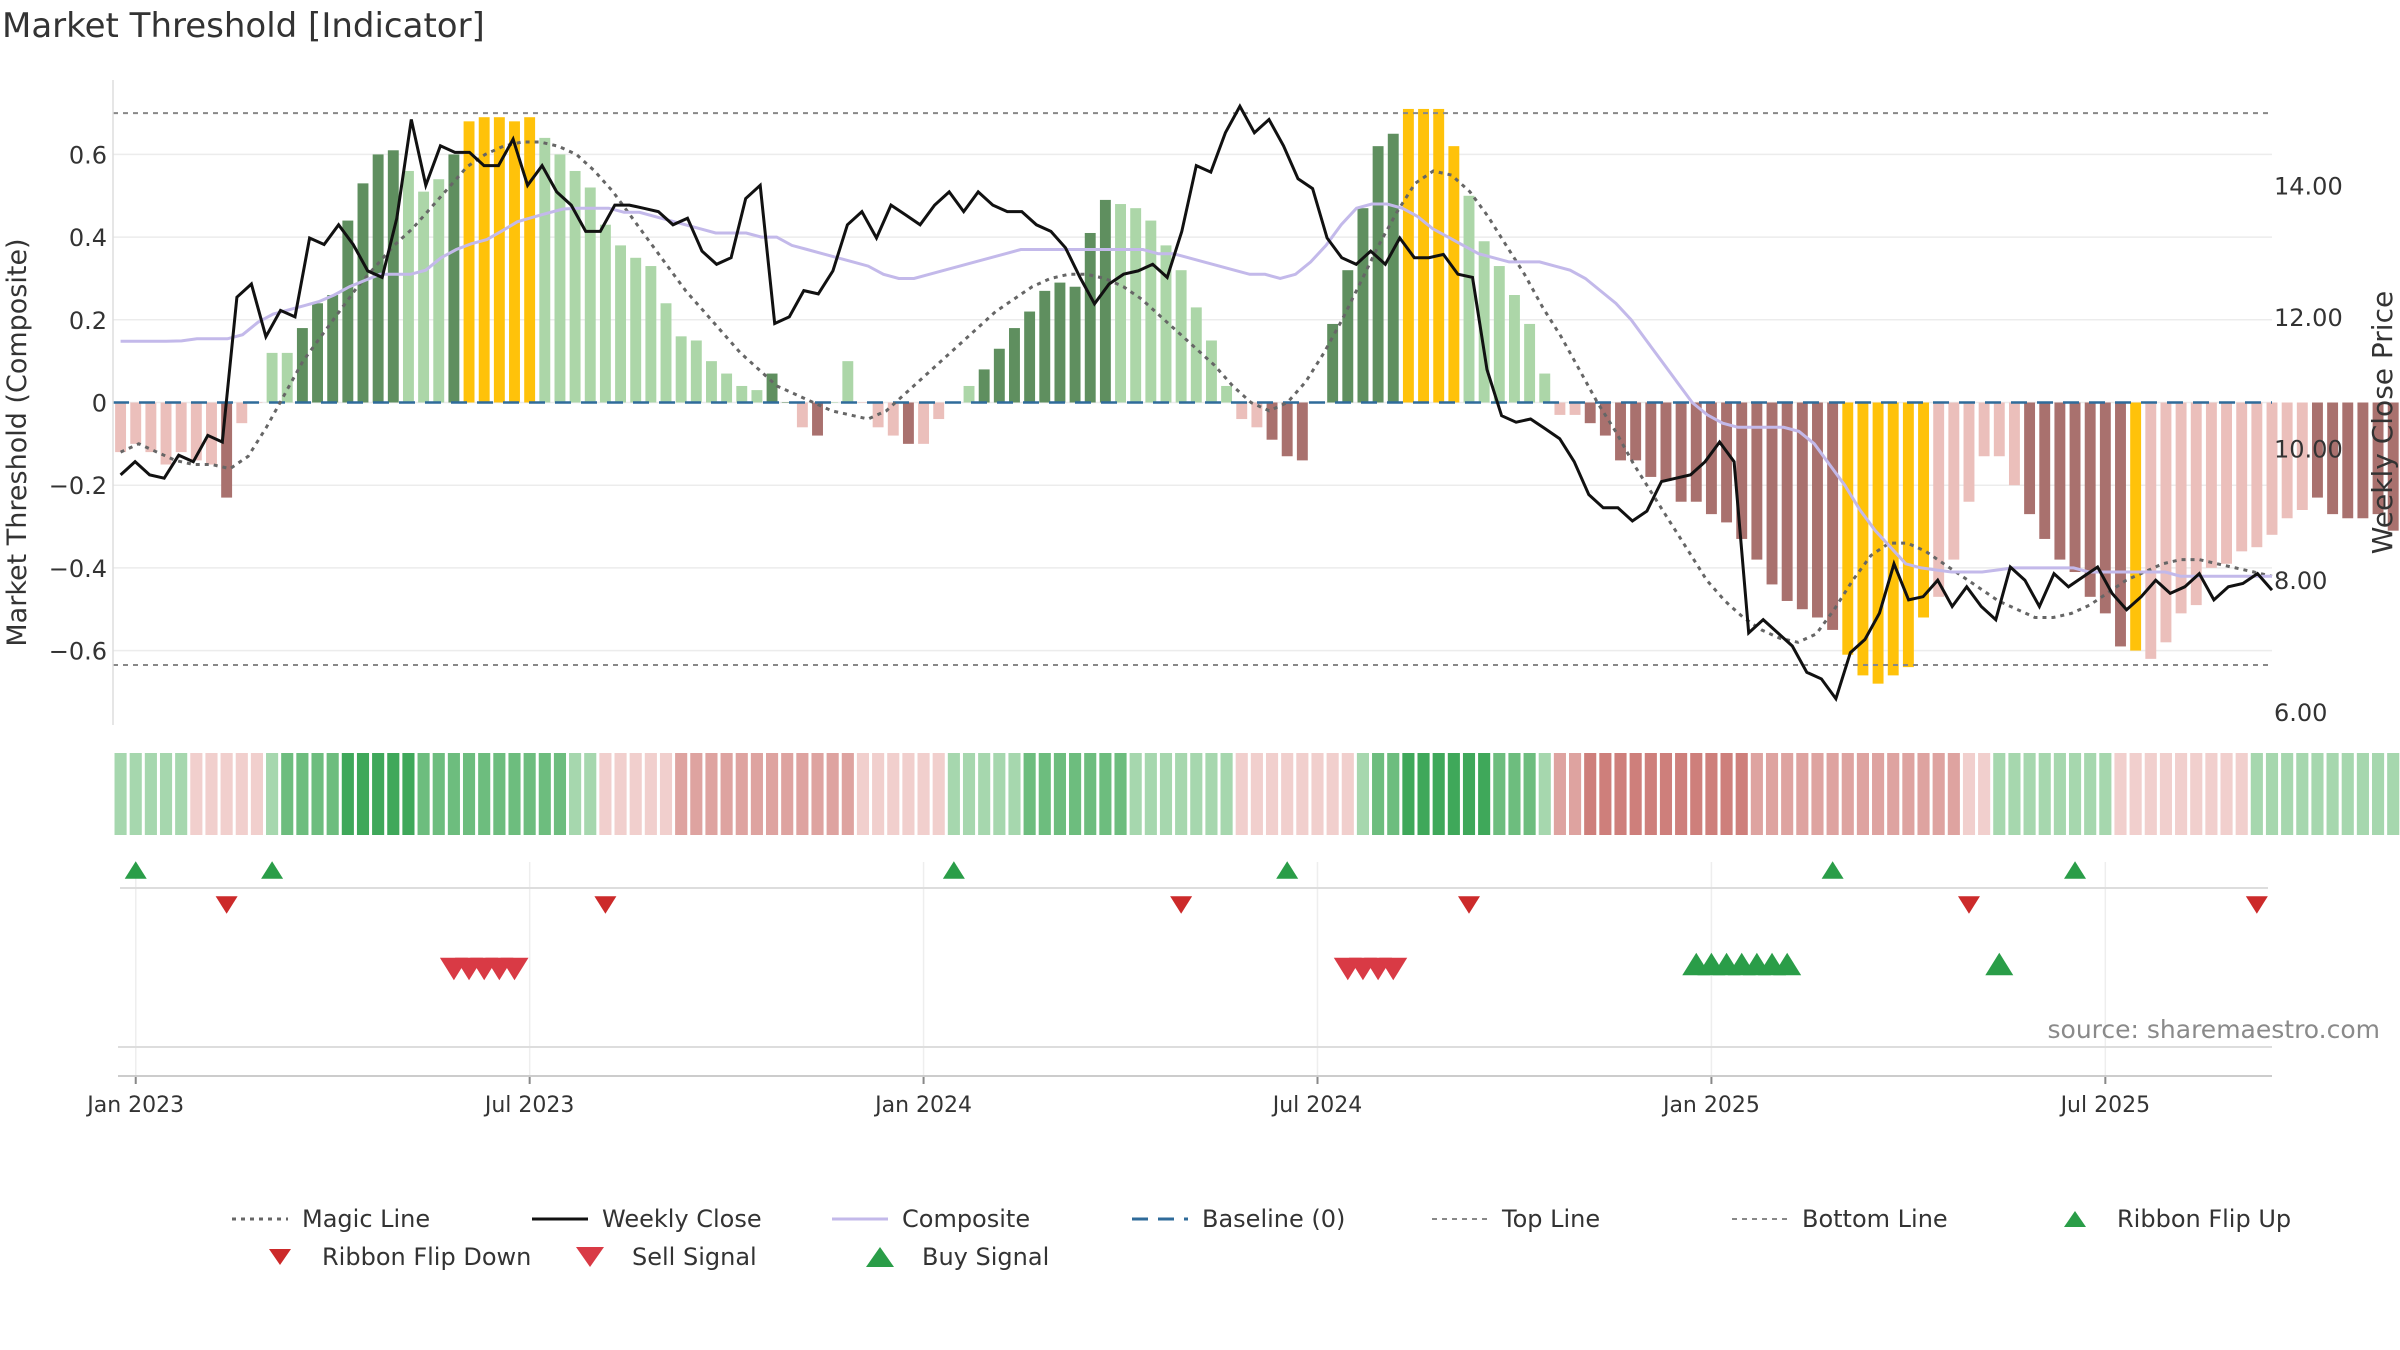  Describe the element at coordinates (986, 1257) in the screenshot. I see `legend-label: Buy Signal` at that location.